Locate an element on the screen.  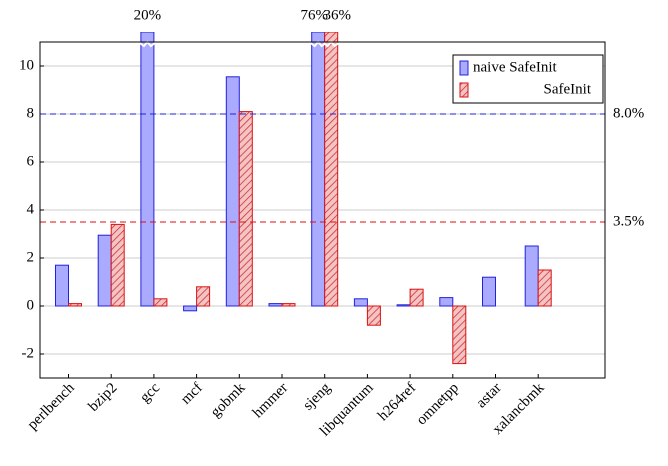
legend-label: SafeInit is located at coordinates (568, 89).